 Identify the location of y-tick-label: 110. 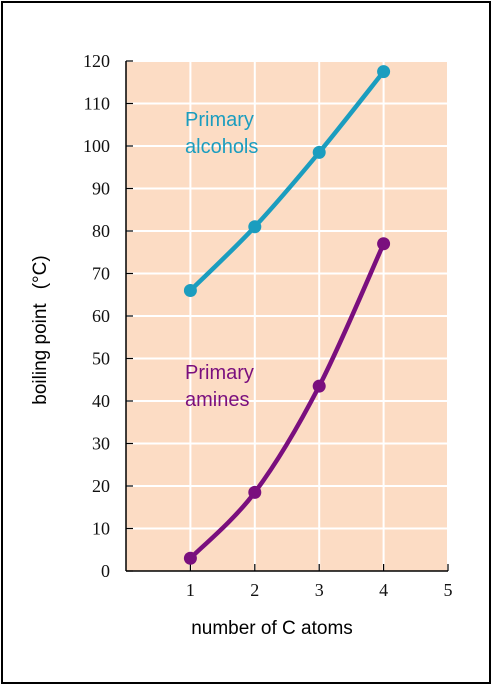
(97, 104).